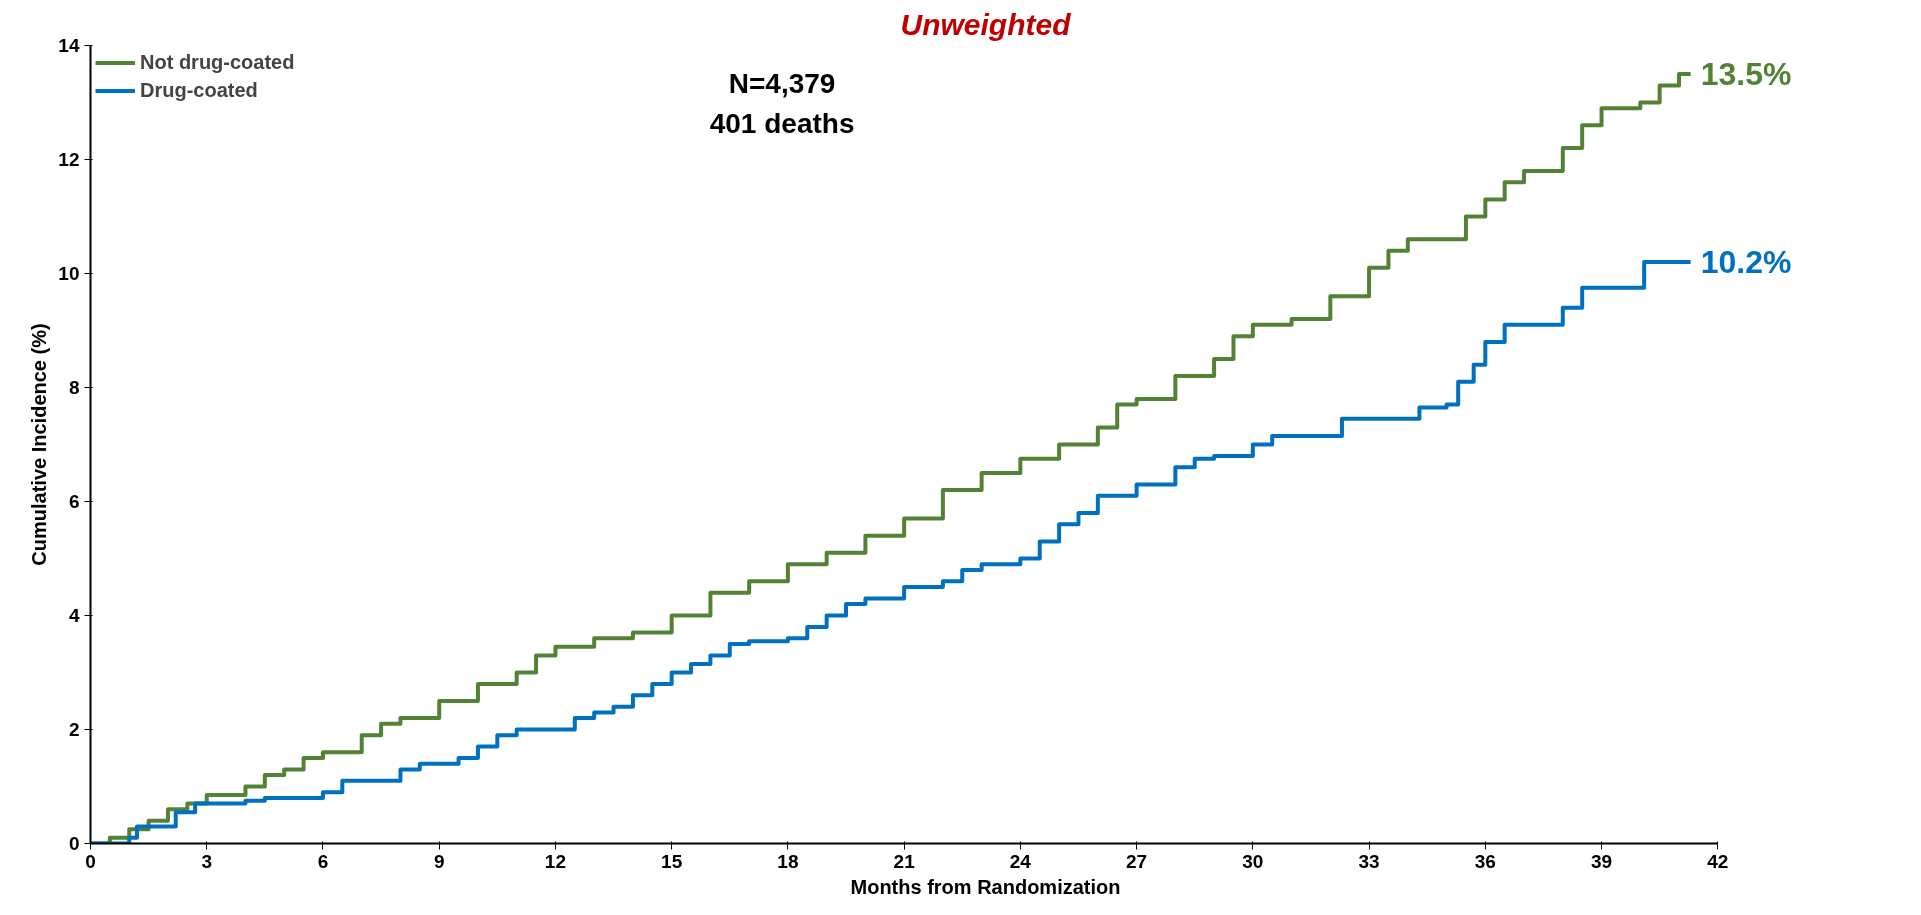 The width and height of the screenshot is (1921, 915). I want to click on legend-label: Drug-coated, so click(199, 90).